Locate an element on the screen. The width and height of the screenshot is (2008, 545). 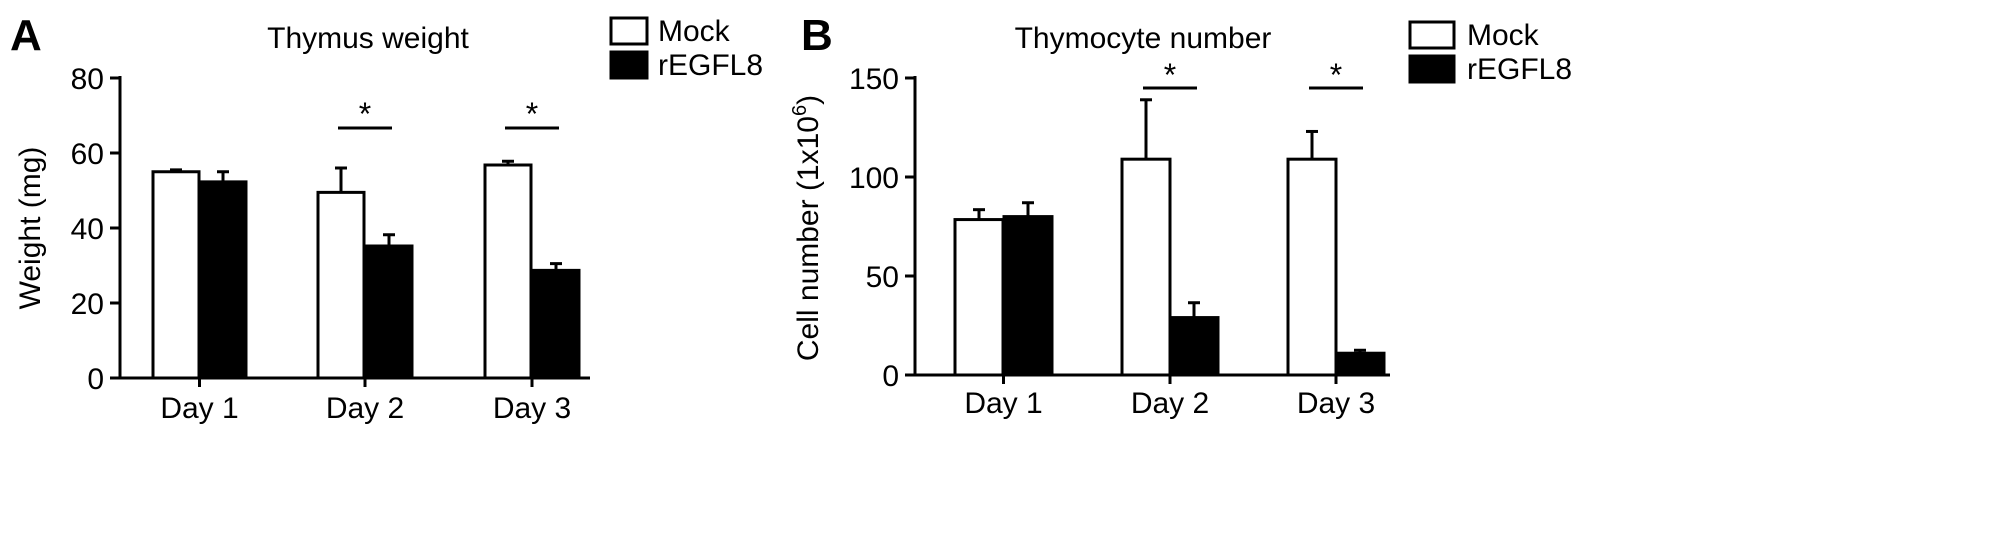
y-tick-label: 20 is located at coordinates (87, 304).